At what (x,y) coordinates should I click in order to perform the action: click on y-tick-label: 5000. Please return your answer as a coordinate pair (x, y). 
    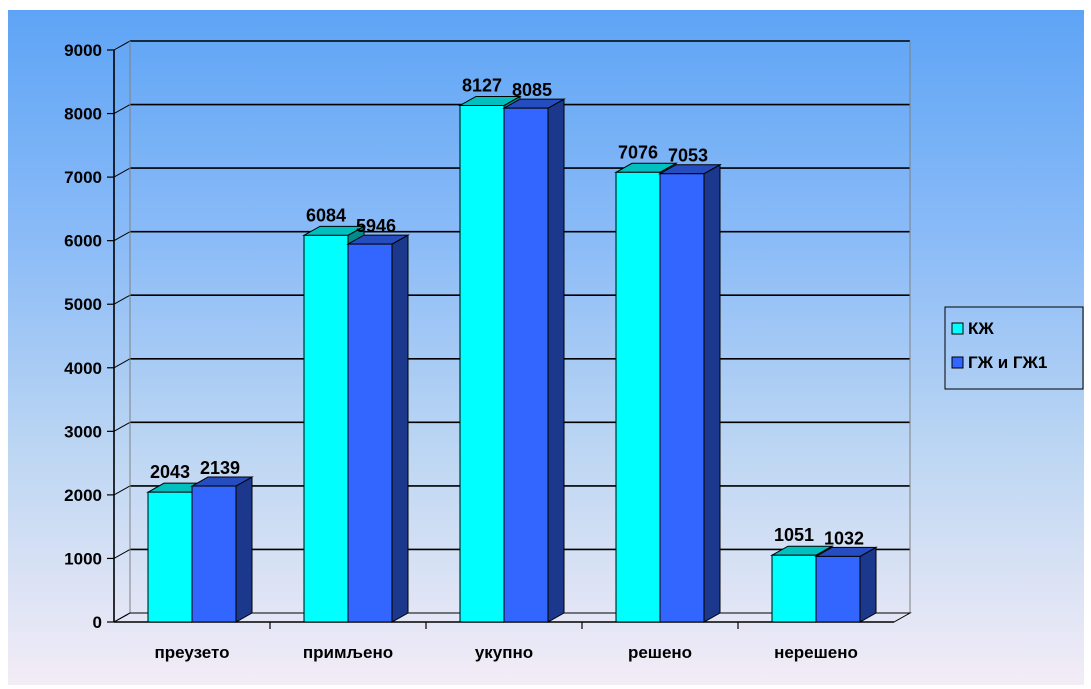
    Looking at the image, I should click on (83, 304).